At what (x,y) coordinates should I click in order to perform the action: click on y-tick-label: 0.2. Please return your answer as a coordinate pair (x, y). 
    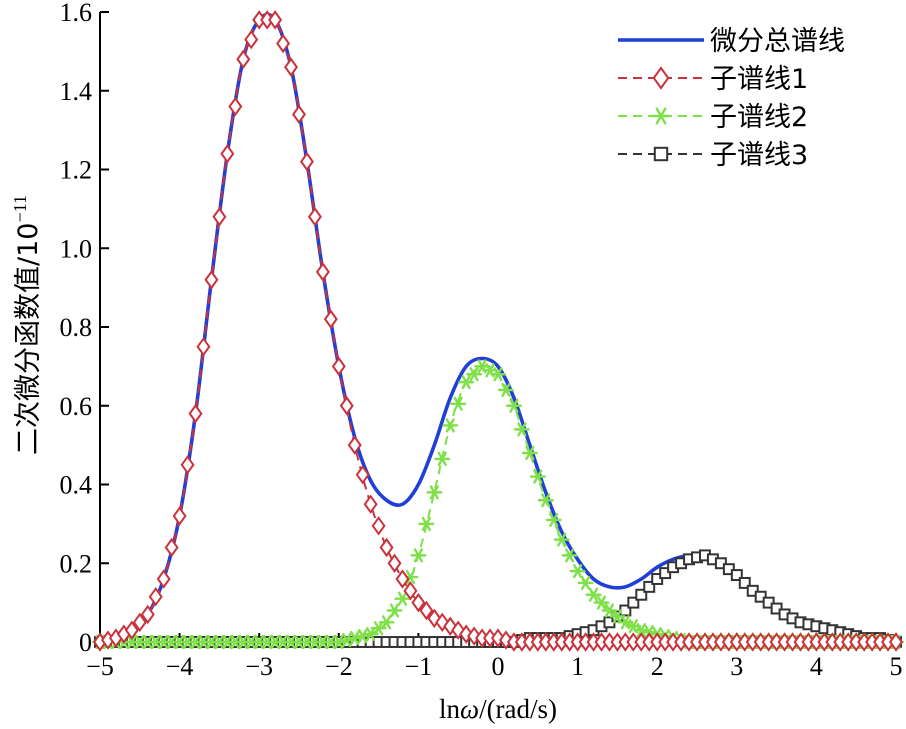
    Looking at the image, I should click on (76, 563).